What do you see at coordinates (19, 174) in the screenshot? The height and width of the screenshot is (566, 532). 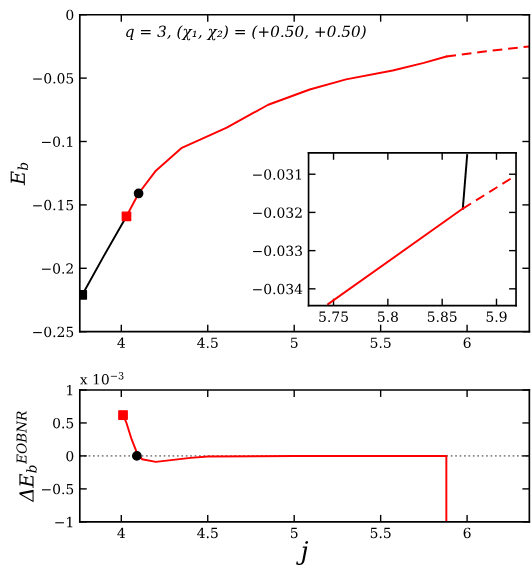 I see `y-axis-title: E$_{b}$` at bounding box center [19, 174].